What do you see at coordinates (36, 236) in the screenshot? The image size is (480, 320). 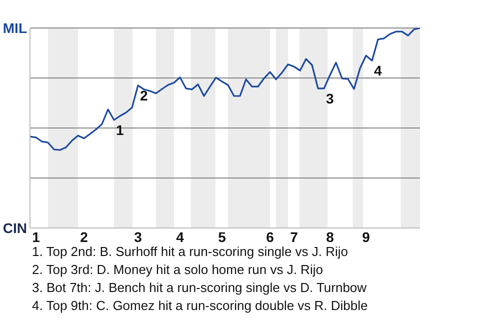 I see `x-tick-label: 1` at bounding box center [36, 236].